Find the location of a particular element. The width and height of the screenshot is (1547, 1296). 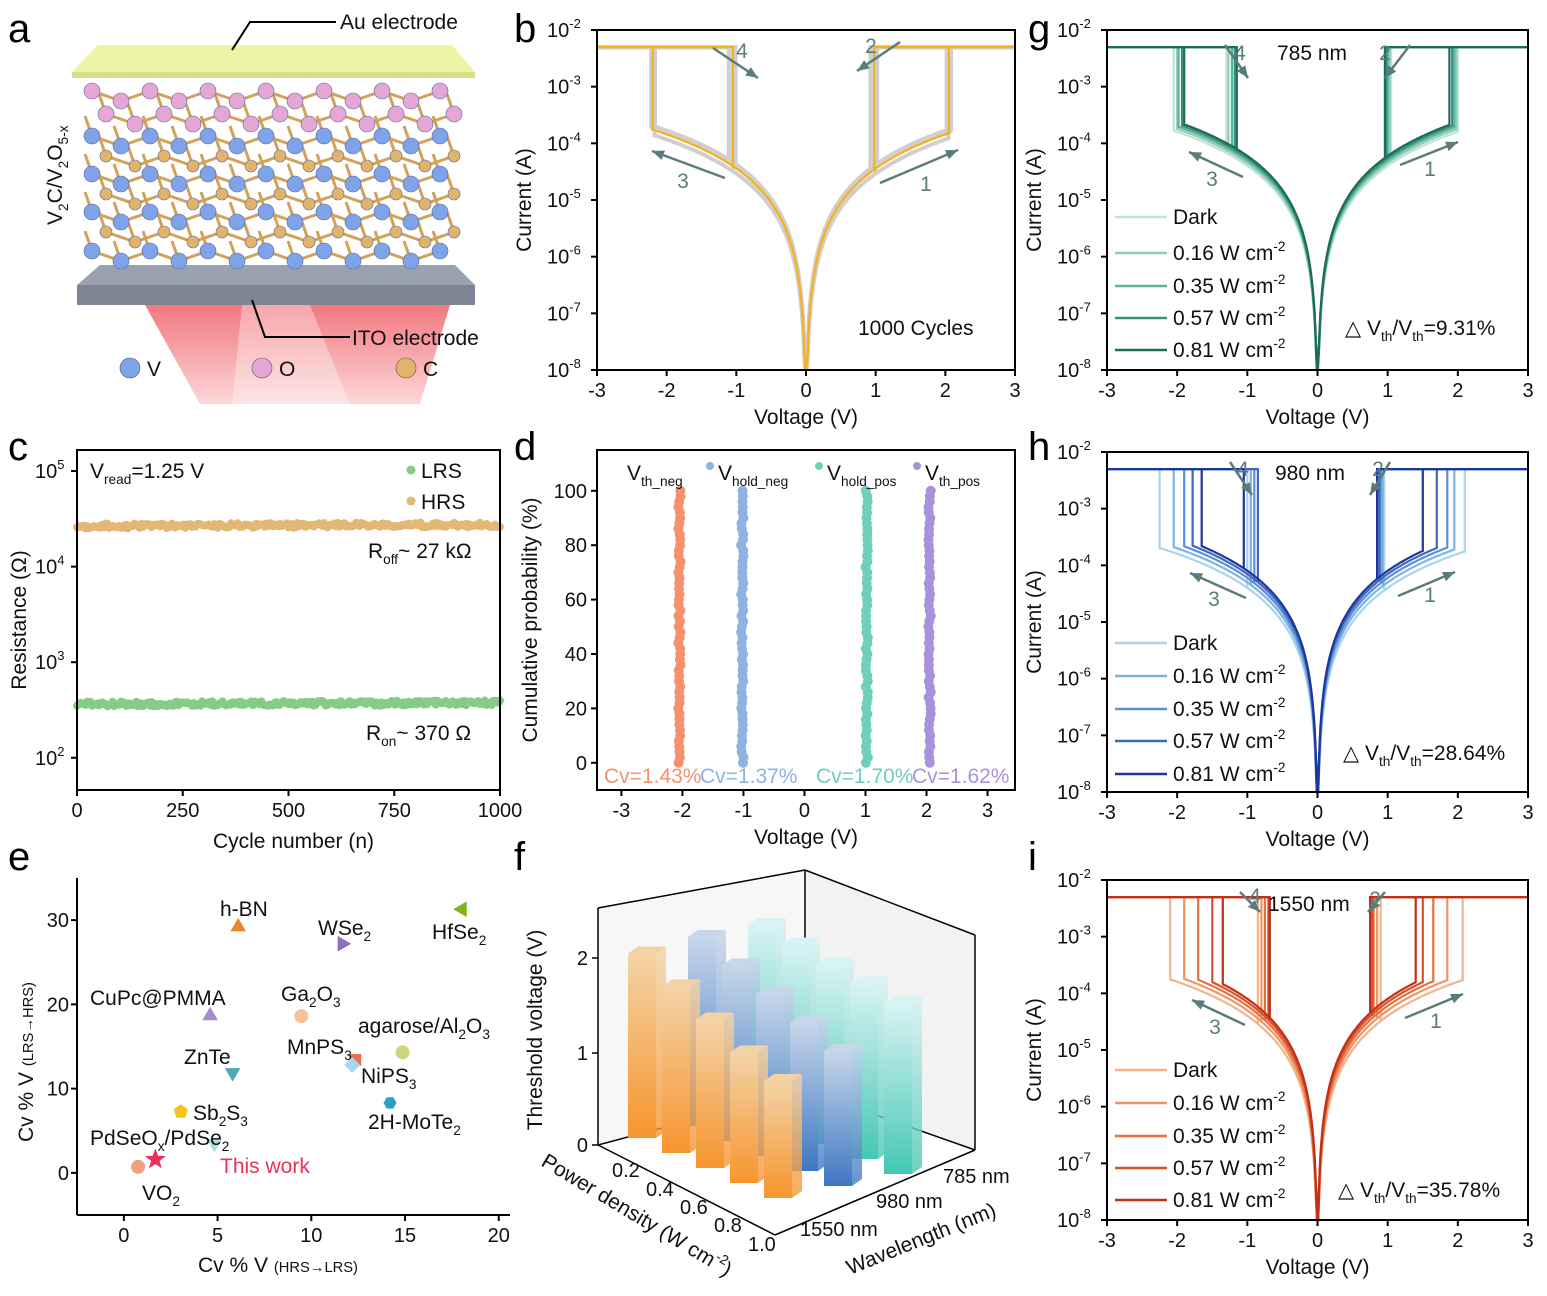

label-segment: O is located at coordinates (55, 152).